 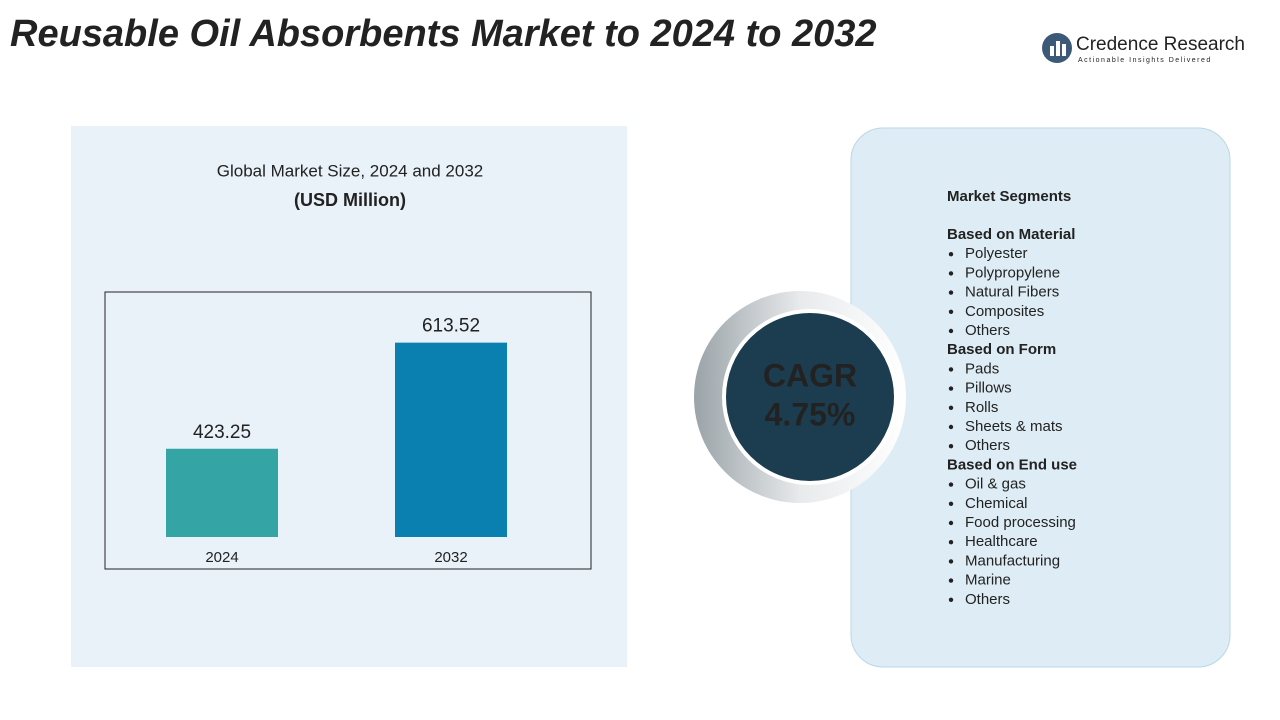 What do you see at coordinates (451, 326) in the screenshot?
I see `value-label: 613.52` at bounding box center [451, 326].